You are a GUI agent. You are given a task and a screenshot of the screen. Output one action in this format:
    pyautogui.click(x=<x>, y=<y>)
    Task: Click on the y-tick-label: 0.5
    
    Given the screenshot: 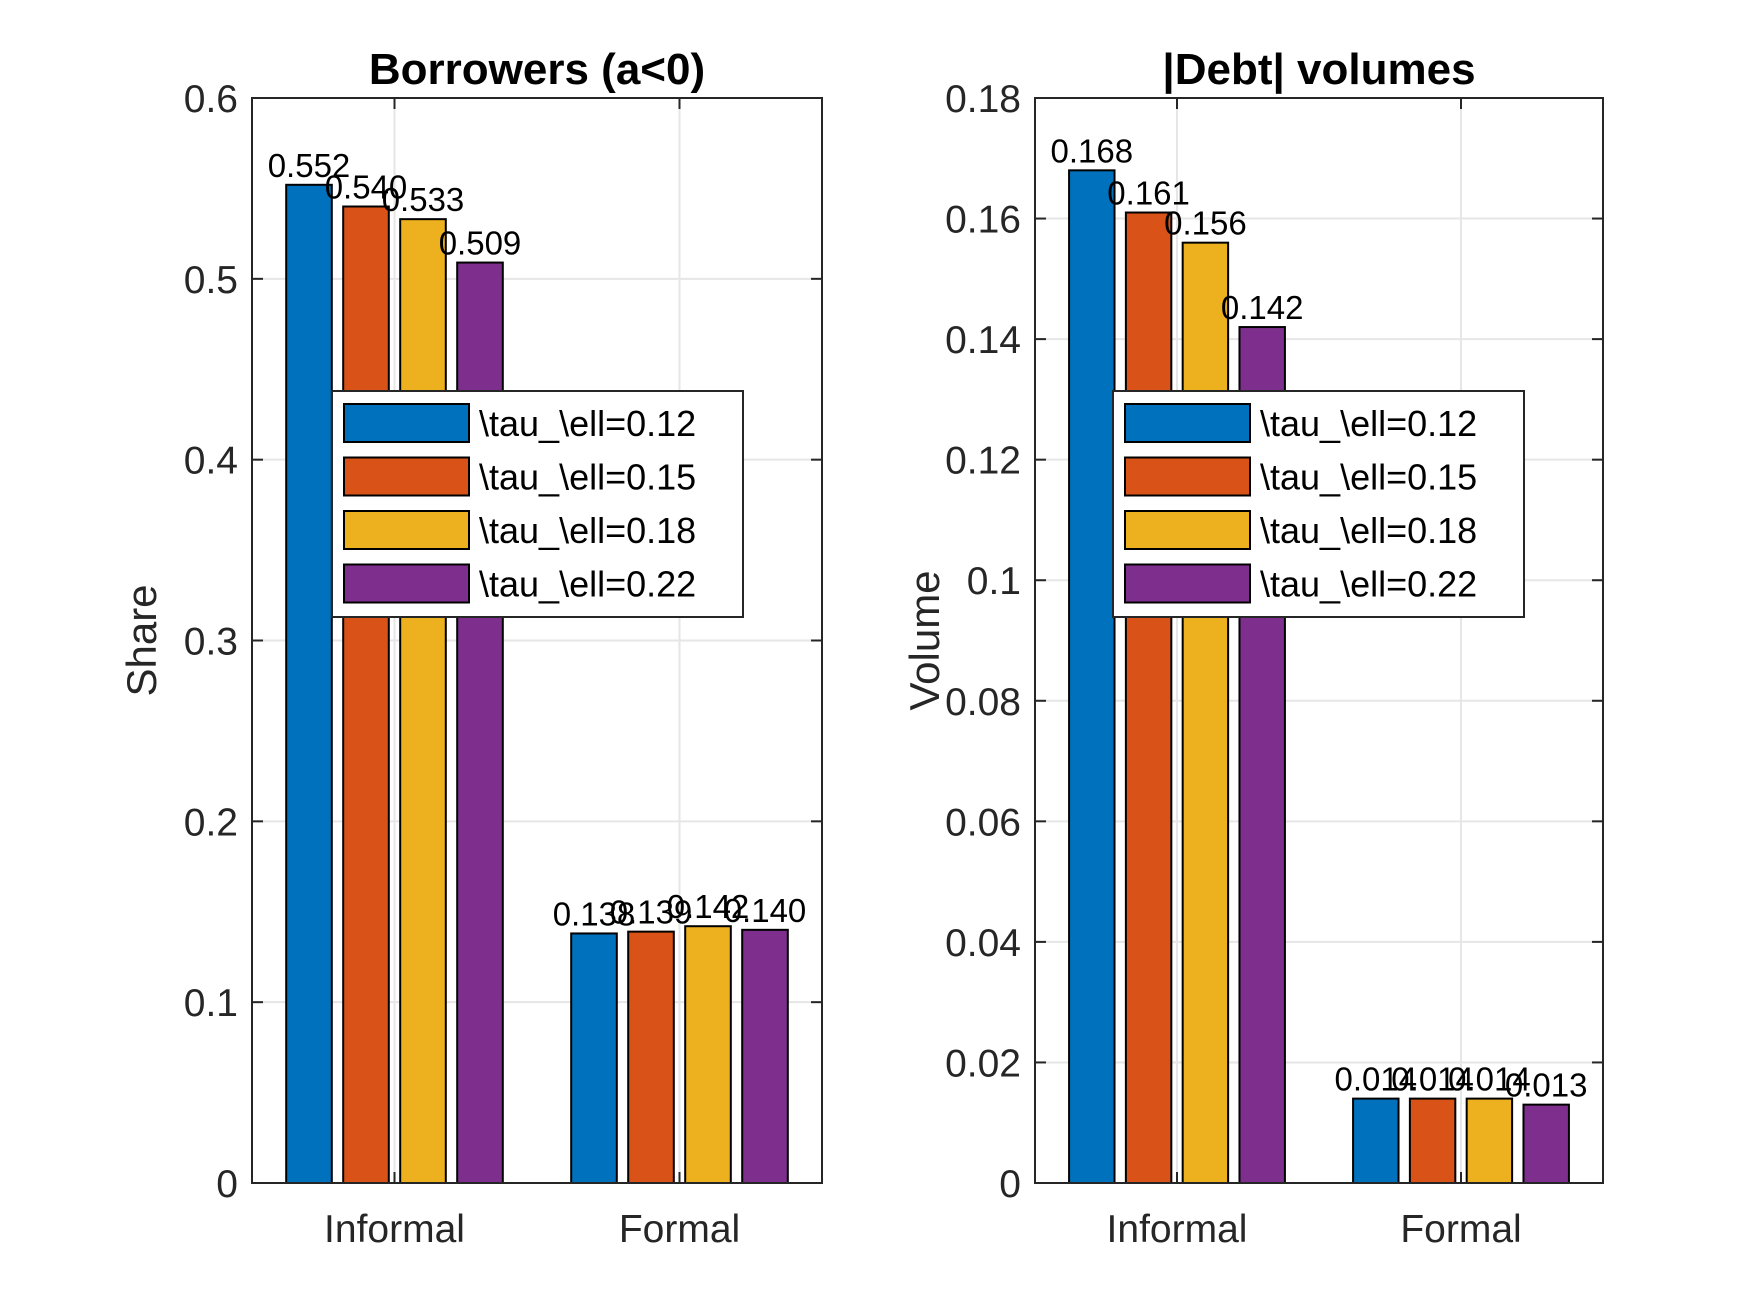 What is the action you would take?
    pyautogui.click(x=211, y=280)
    